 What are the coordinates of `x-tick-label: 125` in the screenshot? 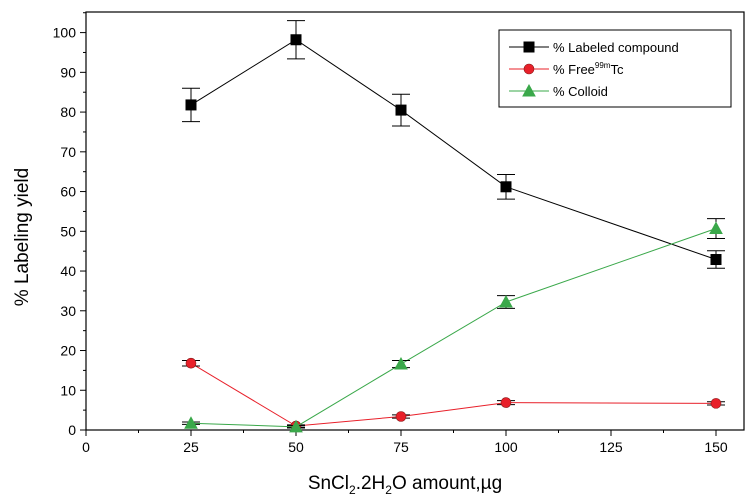 It's located at (611, 447).